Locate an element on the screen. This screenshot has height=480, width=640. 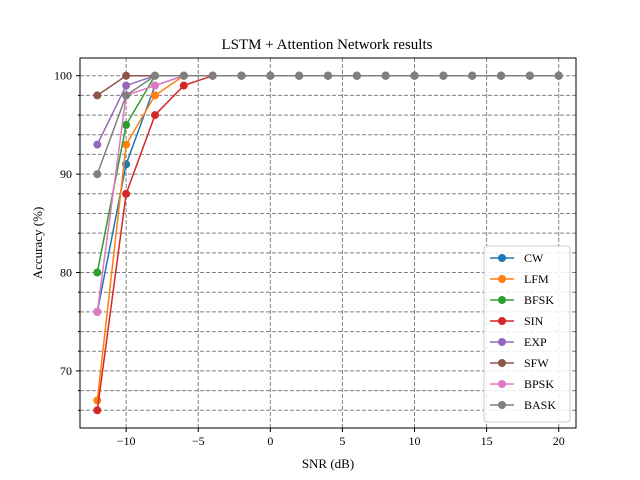
y-tick-label: 70 is located at coordinates (66, 371).